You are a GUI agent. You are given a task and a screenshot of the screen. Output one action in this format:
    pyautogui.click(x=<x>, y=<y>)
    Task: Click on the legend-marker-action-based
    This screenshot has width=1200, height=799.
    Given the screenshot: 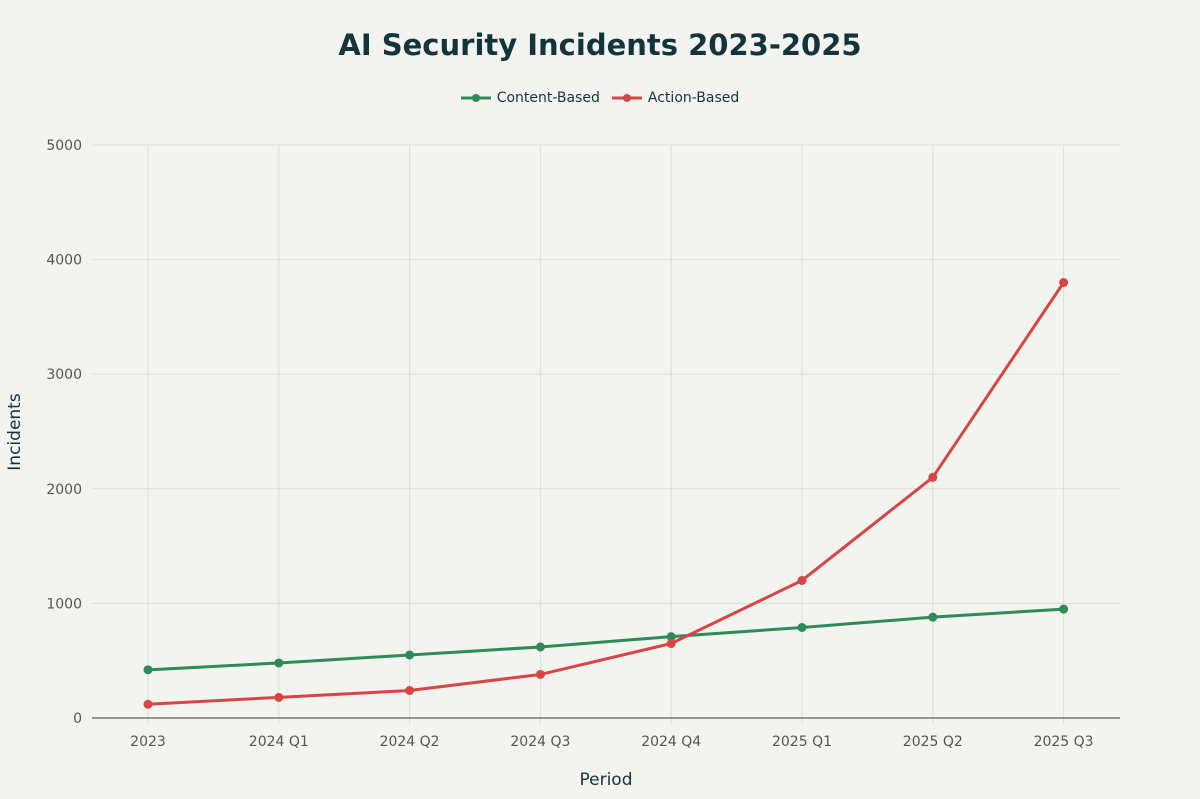 What is the action you would take?
    pyautogui.click(x=626, y=98)
    